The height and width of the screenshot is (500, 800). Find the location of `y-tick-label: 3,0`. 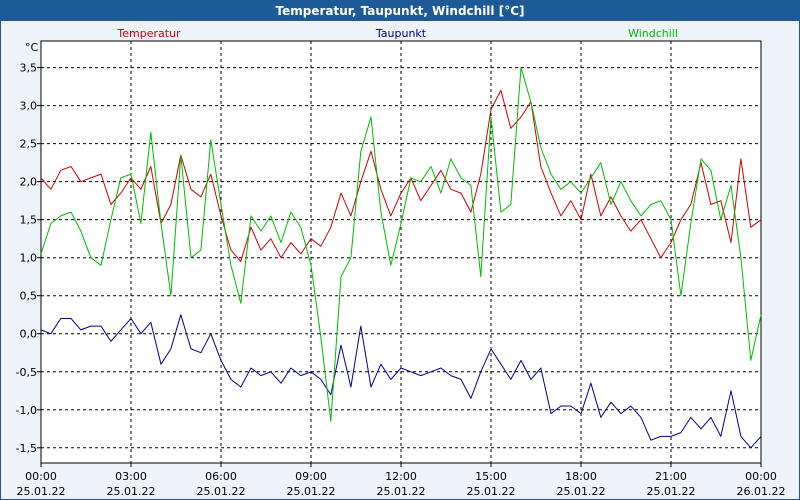

y-tick-label: 3,0 is located at coordinates (29, 106).